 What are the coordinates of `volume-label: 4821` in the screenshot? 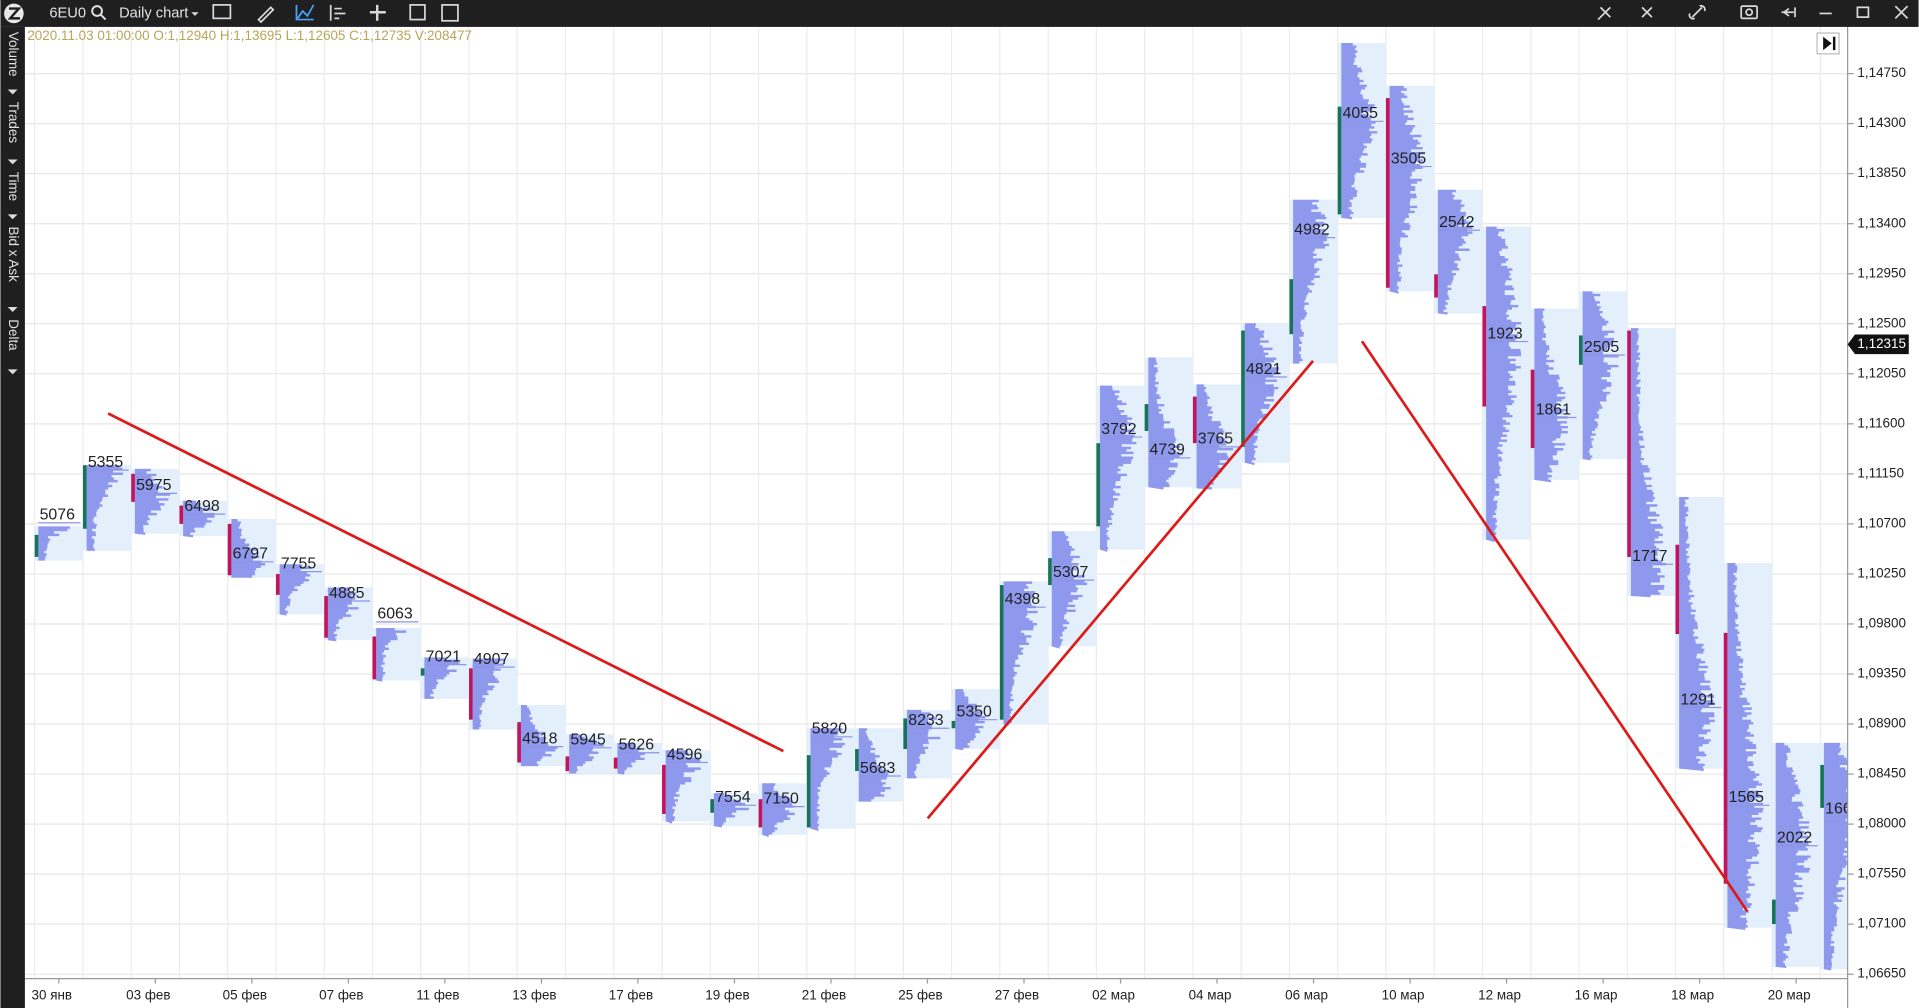 It's located at (1264, 369).